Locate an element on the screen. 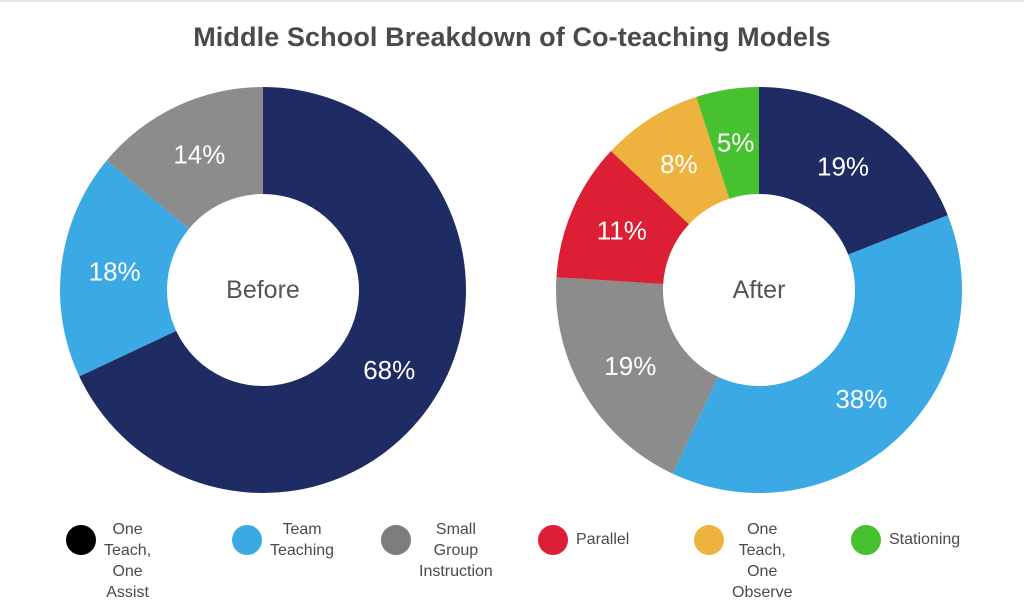 This screenshot has height=603, width=1024. legend-label: One Teach, One Assist is located at coordinates (128, 561).